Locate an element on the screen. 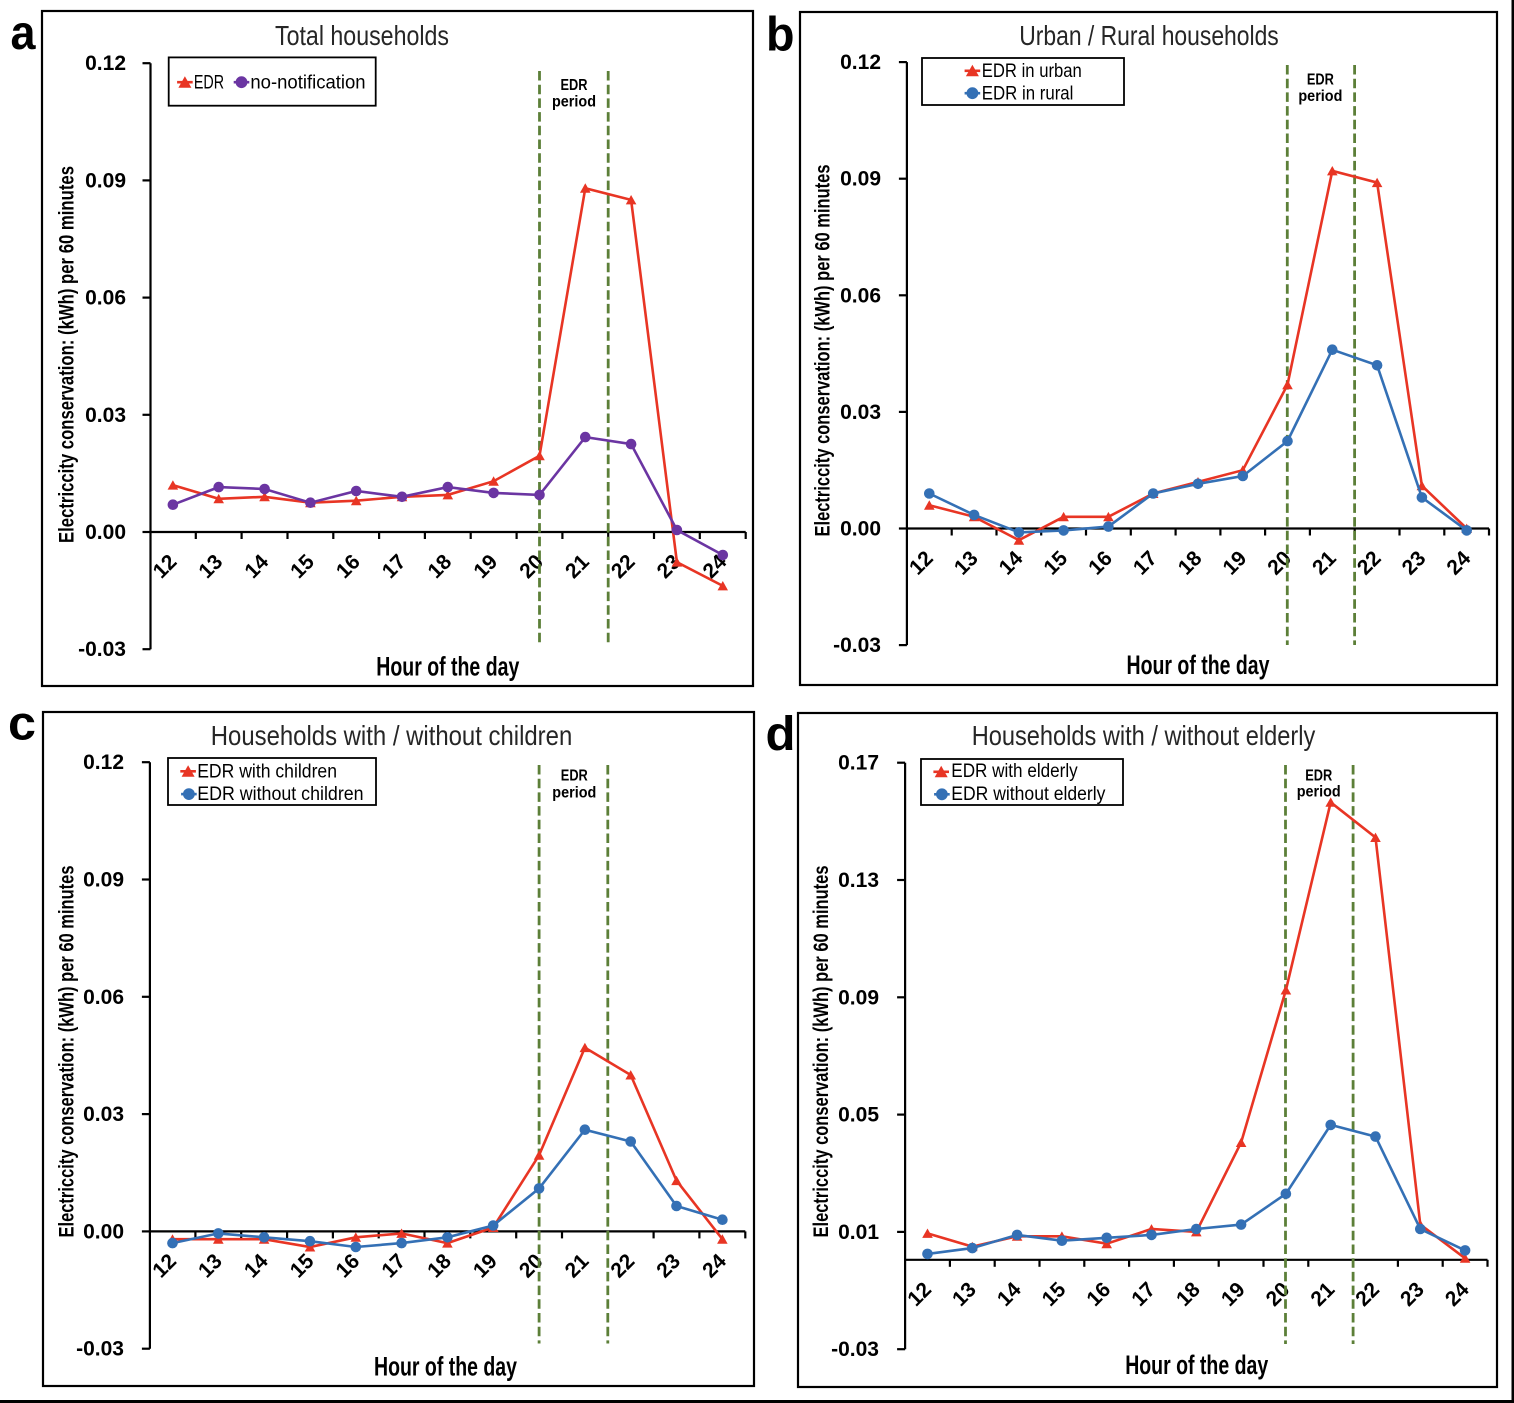 This screenshot has width=1514, height=1403. svg-text: EDR without children is located at coordinates (280, 794).